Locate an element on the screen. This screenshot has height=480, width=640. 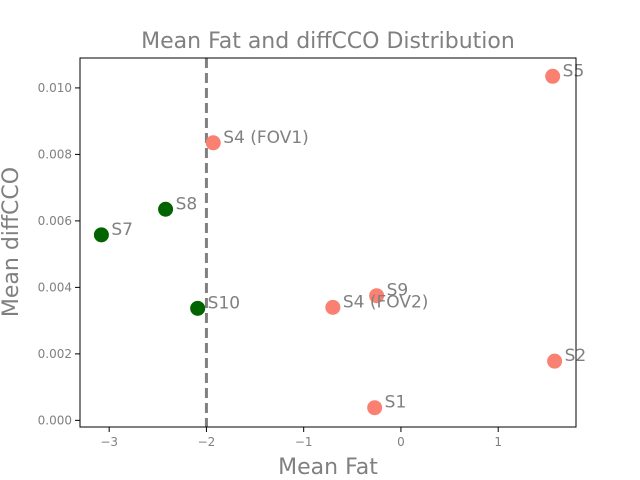
x-tick-label: −2 is located at coordinates (207, 442).